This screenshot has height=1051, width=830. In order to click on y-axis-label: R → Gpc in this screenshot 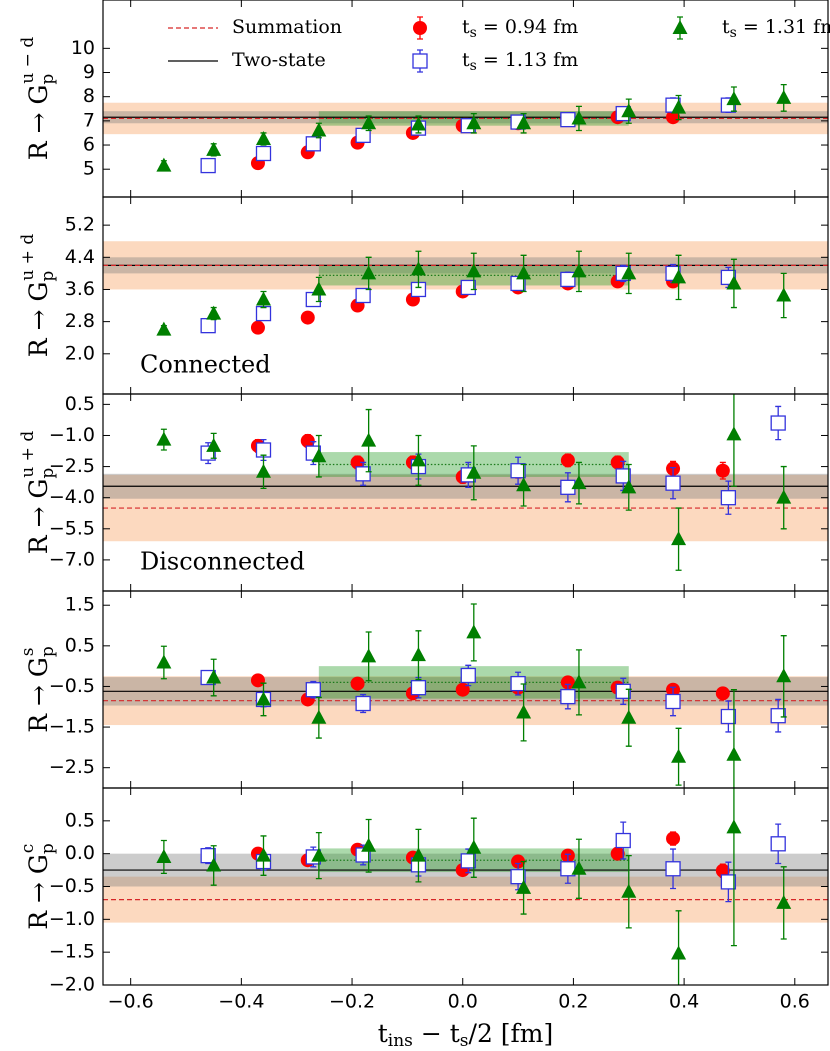, I will do `click(38, 886)`.